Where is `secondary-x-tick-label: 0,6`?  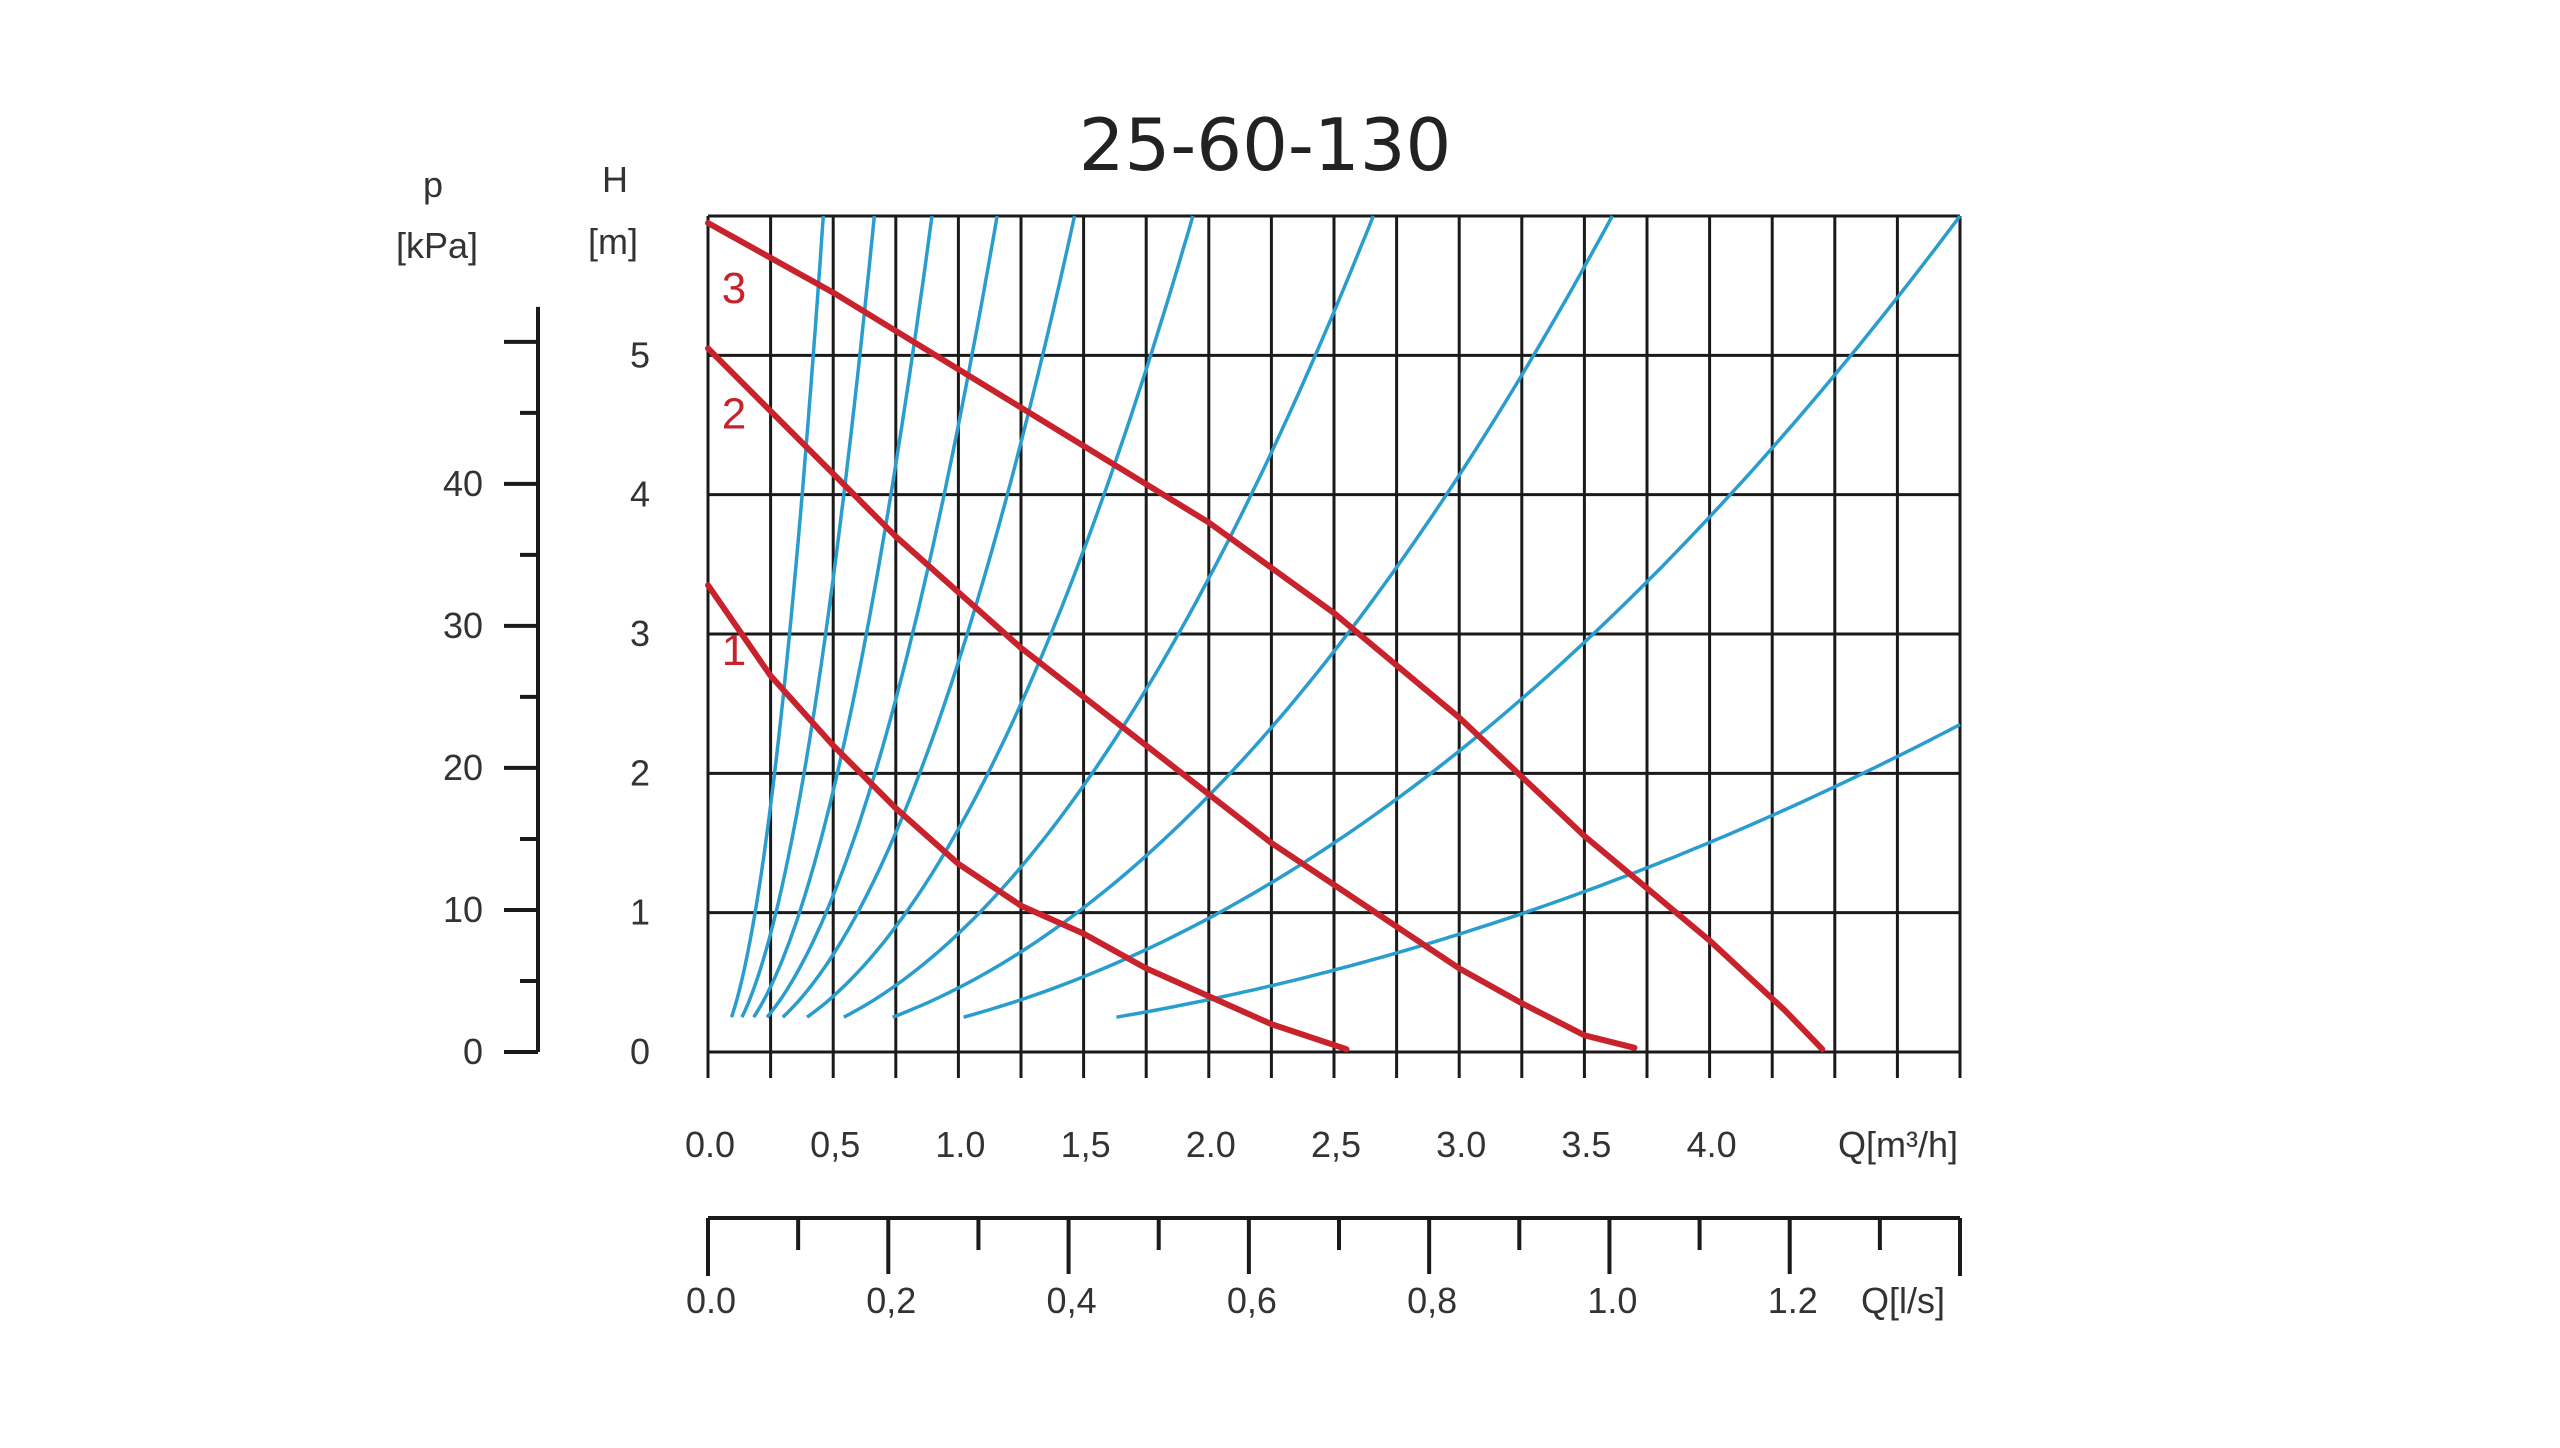 secondary-x-tick-label: 0,6 is located at coordinates (1252, 1300).